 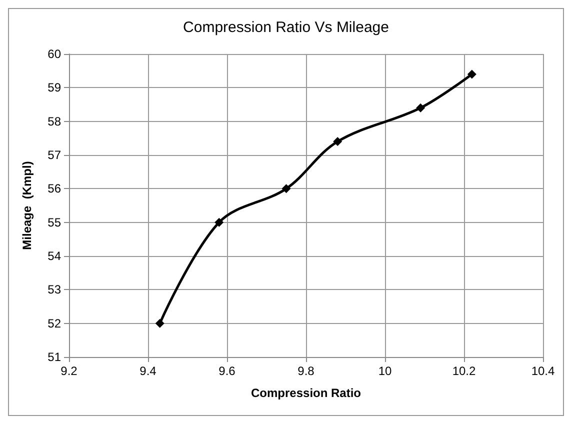 I want to click on x-tick-label: 10, so click(x=385, y=371).